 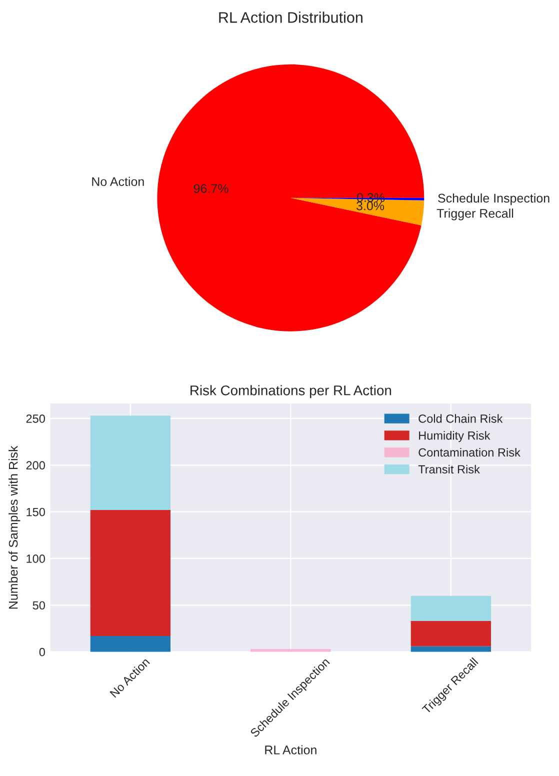 I want to click on legend-label: Humidity Risk, so click(x=454, y=436).